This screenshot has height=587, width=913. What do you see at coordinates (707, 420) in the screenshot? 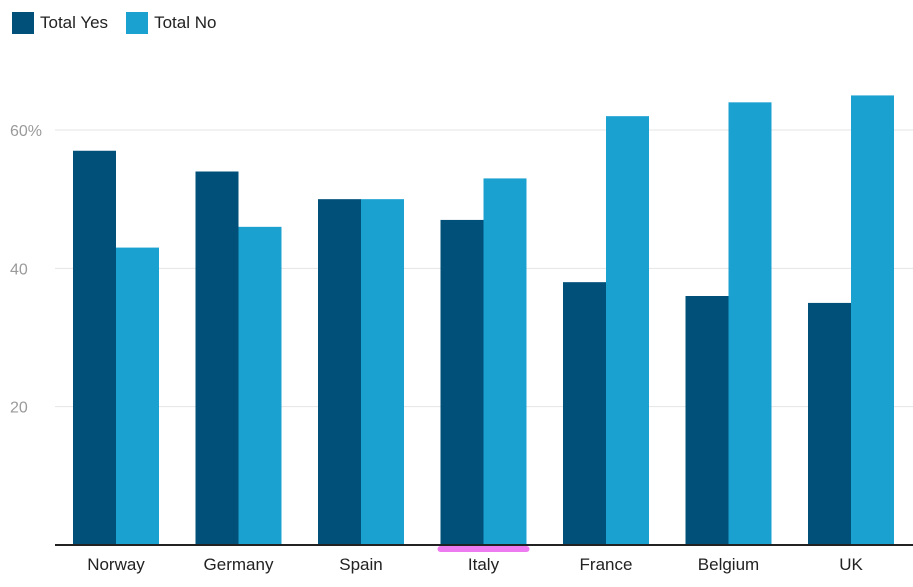
I see `bar-yes-belgium` at bounding box center [707, 420].